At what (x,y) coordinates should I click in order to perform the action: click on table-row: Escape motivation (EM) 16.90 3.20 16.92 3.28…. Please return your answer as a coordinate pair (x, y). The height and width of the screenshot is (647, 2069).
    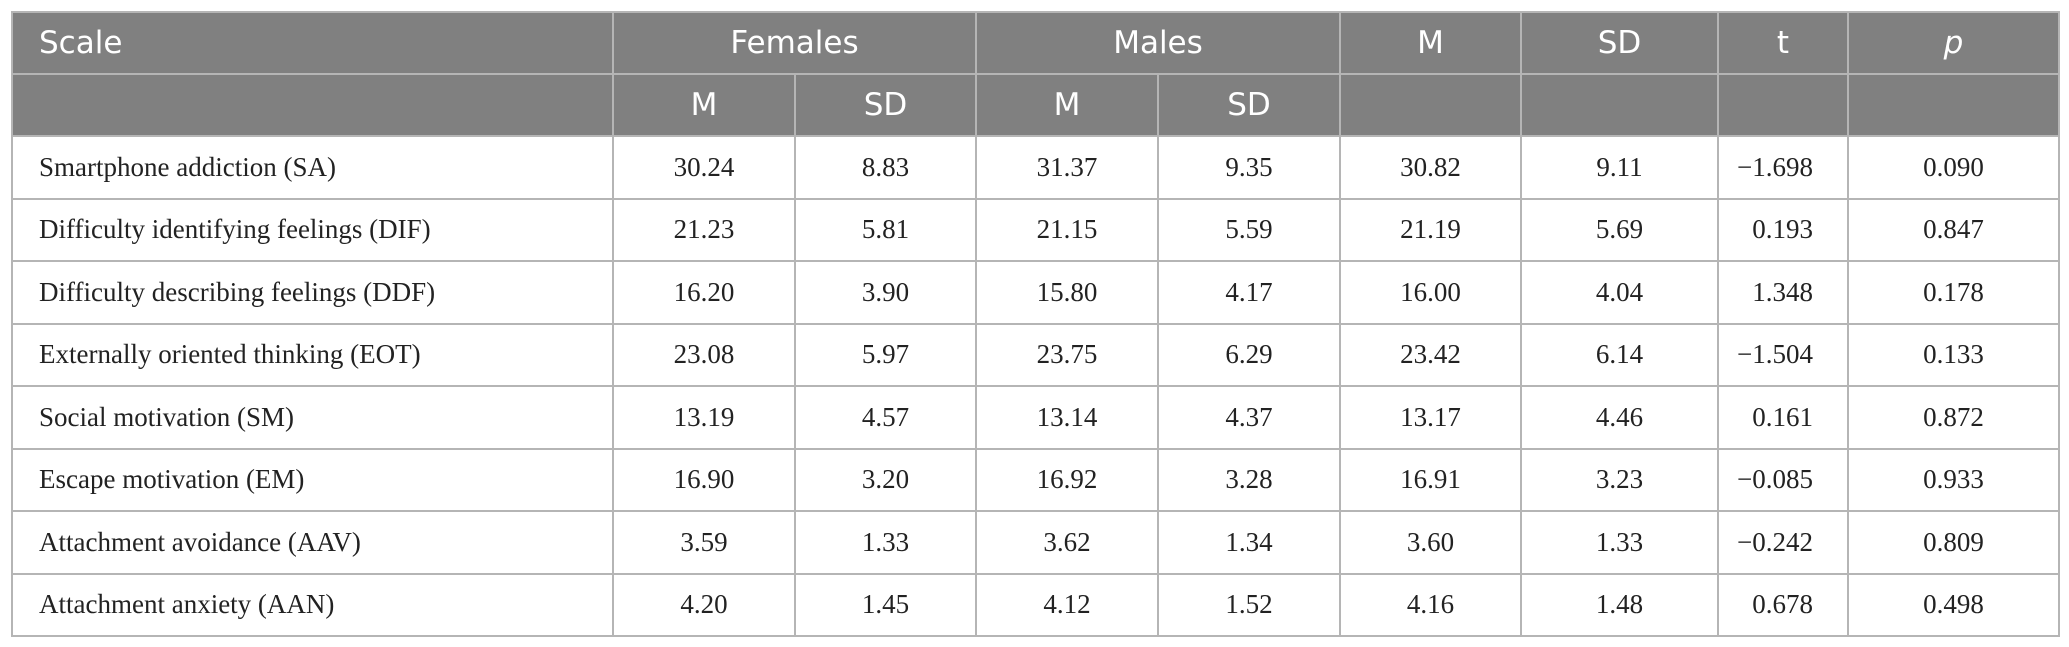
    Looking at the image, I should click on (1035, 479).